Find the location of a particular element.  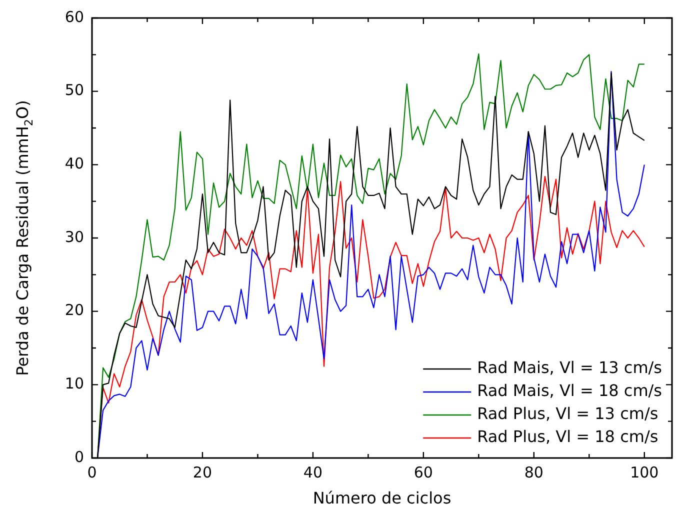

y-tick-label: 20 is located at coordinates (74, 310).